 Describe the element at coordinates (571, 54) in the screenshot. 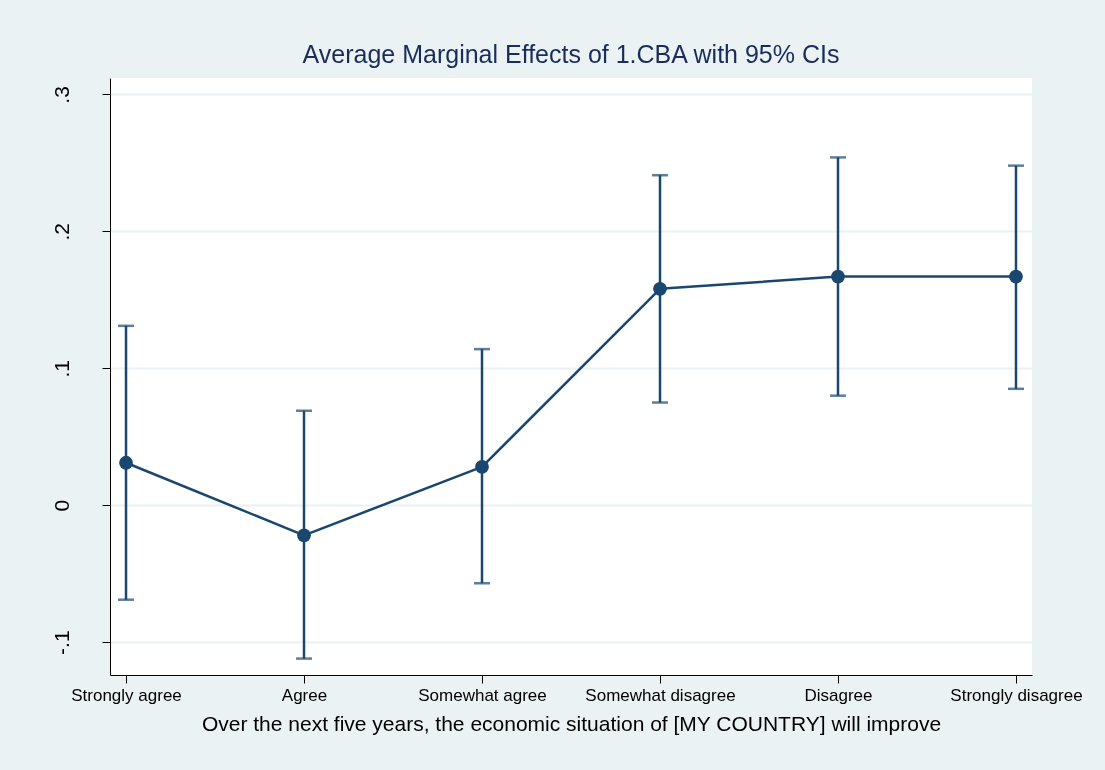

I see `chart-title: Average Marginal Effects of 1.CBA with 95% CIs` at that location.